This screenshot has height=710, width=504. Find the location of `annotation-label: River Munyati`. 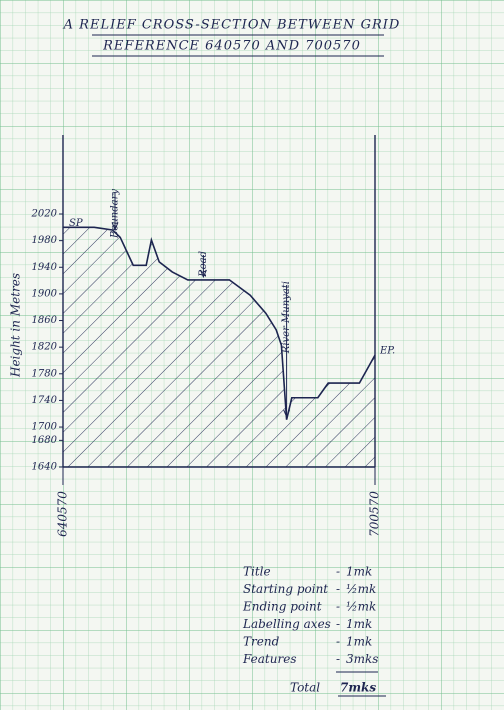

annotation-label: River Munyati is located at coordinates (286, 317).